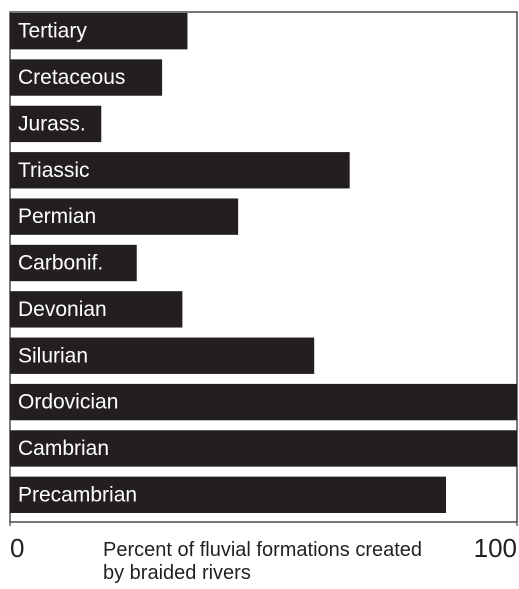 This screenshot has height=589, width=519. Describe the element at coordinates (68, 402) in the screenshot. I see `bar-label: Ordovician` at that location.